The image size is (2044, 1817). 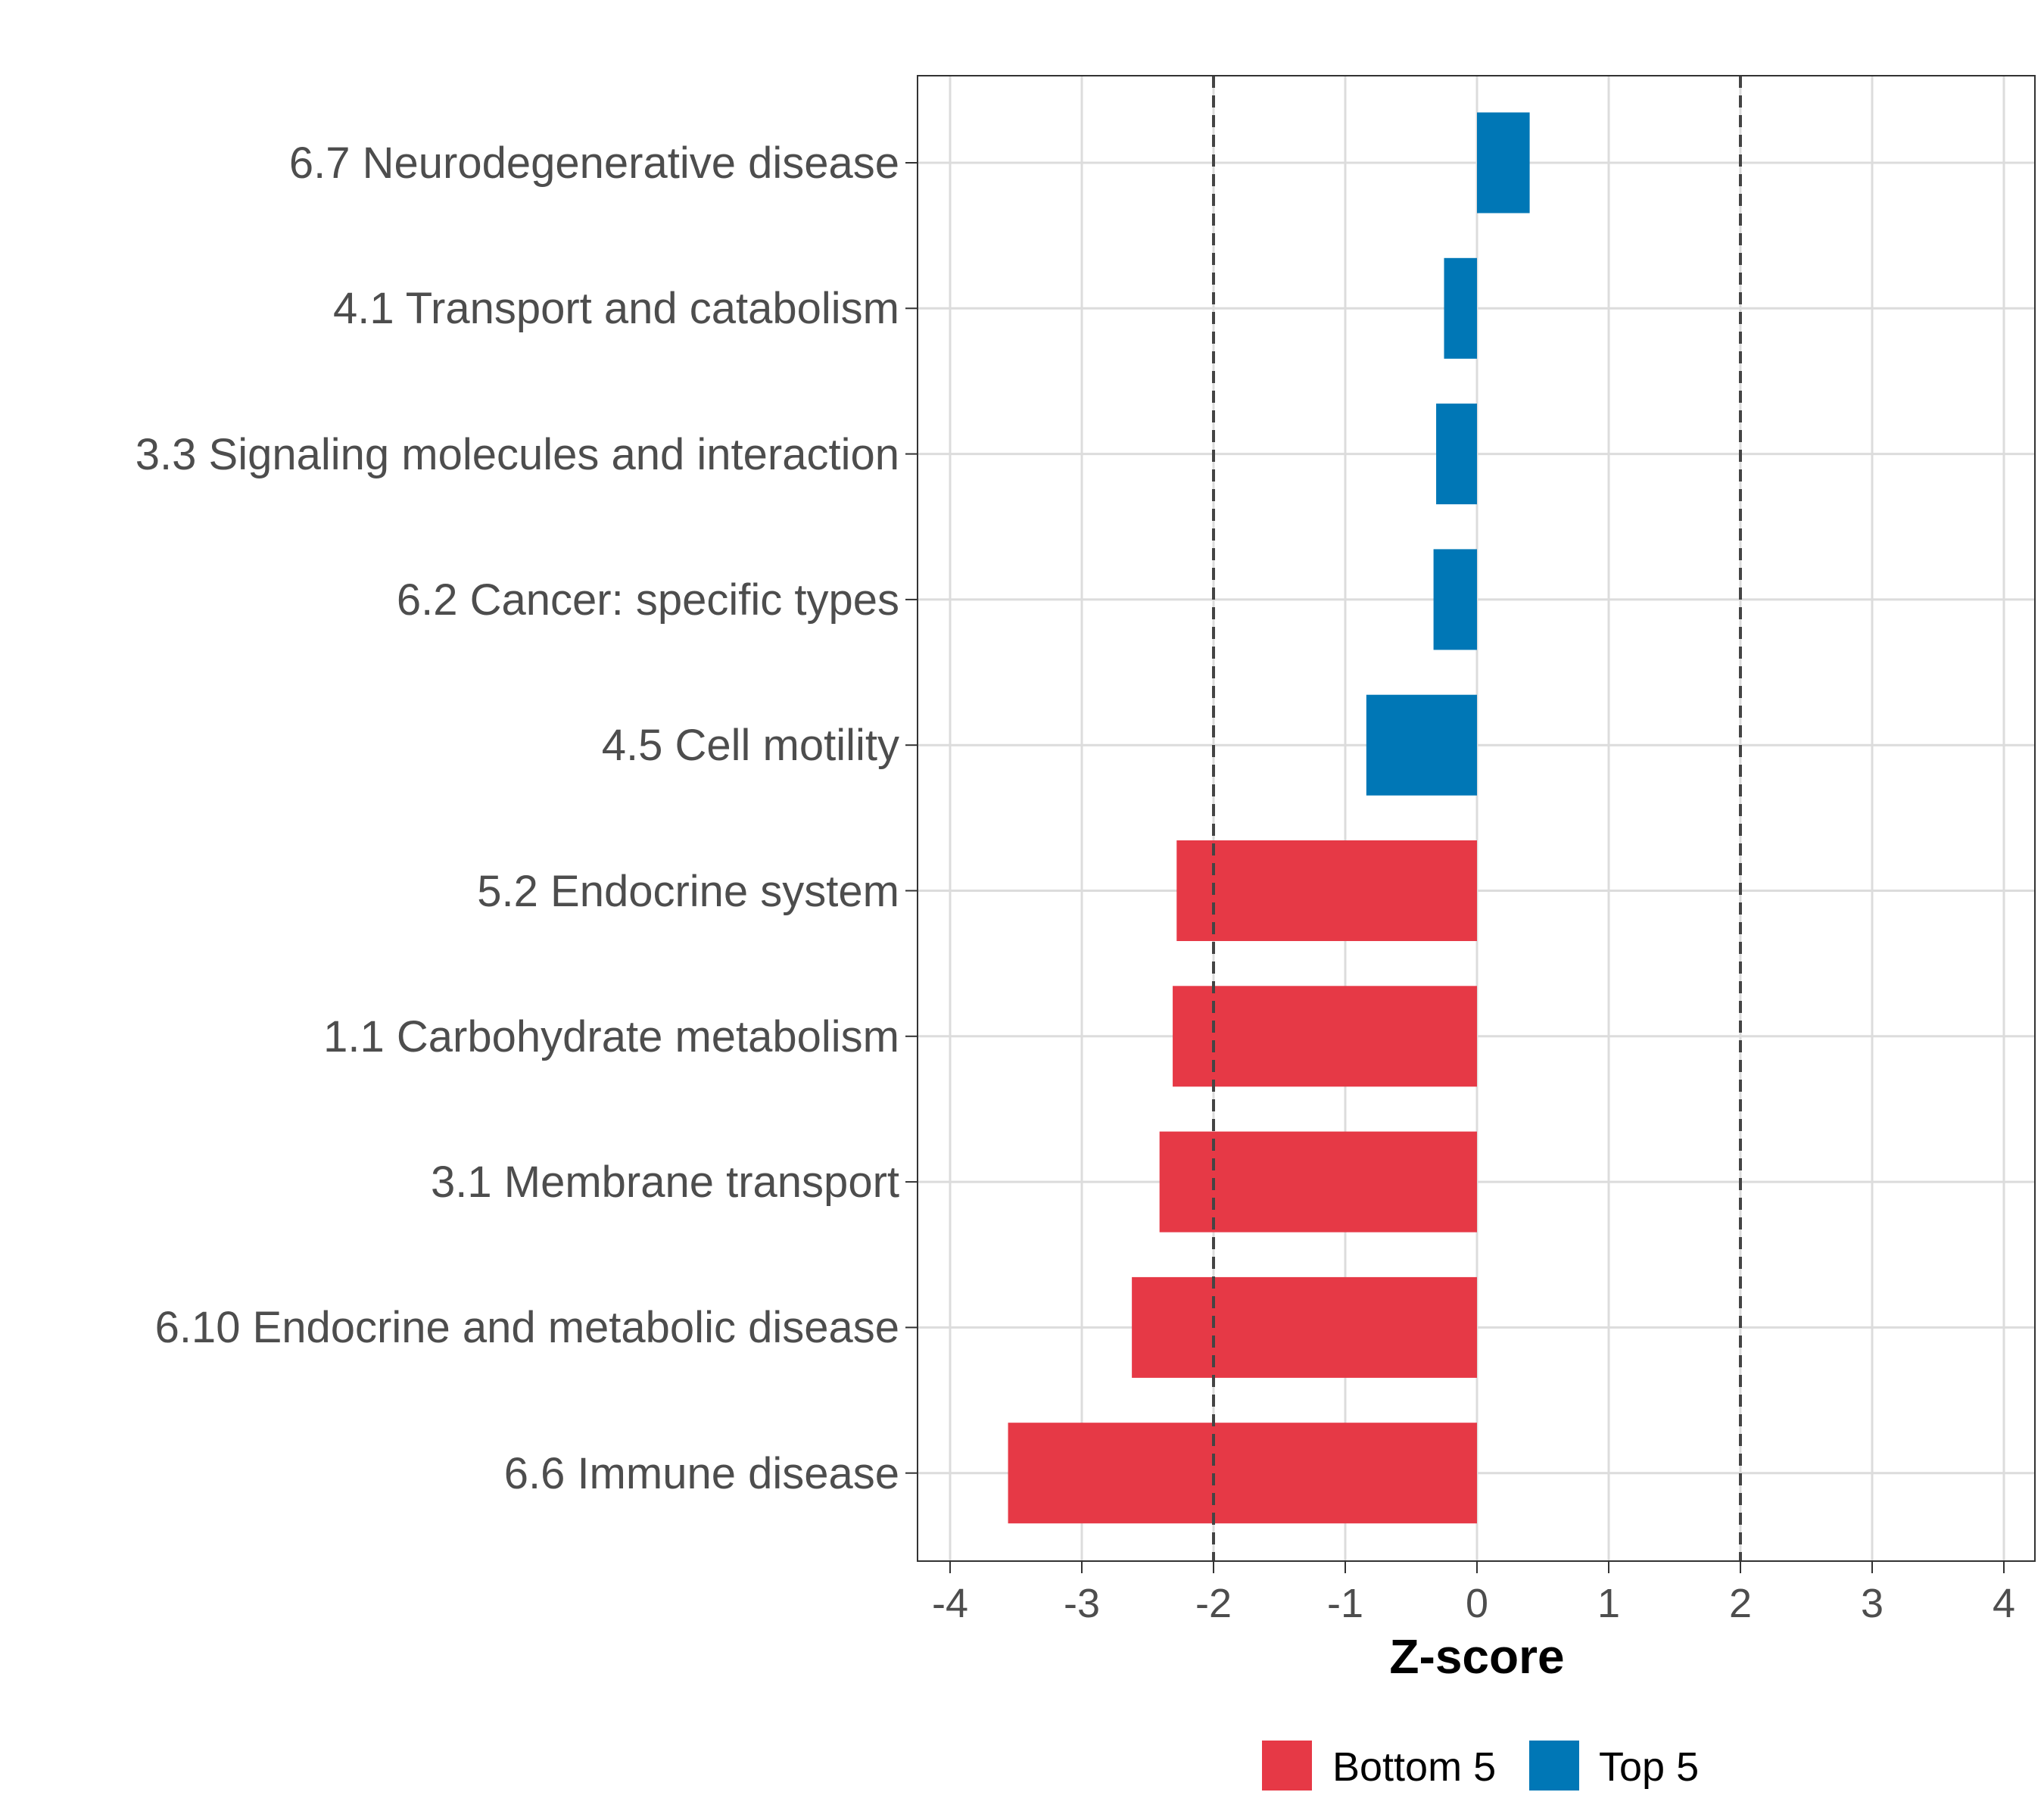 What do you see at coordinates (648, 600) in the screenshot?
I see `y-tick-label: 6.2 Cancer: specific types` at bounding box center [648, 600].